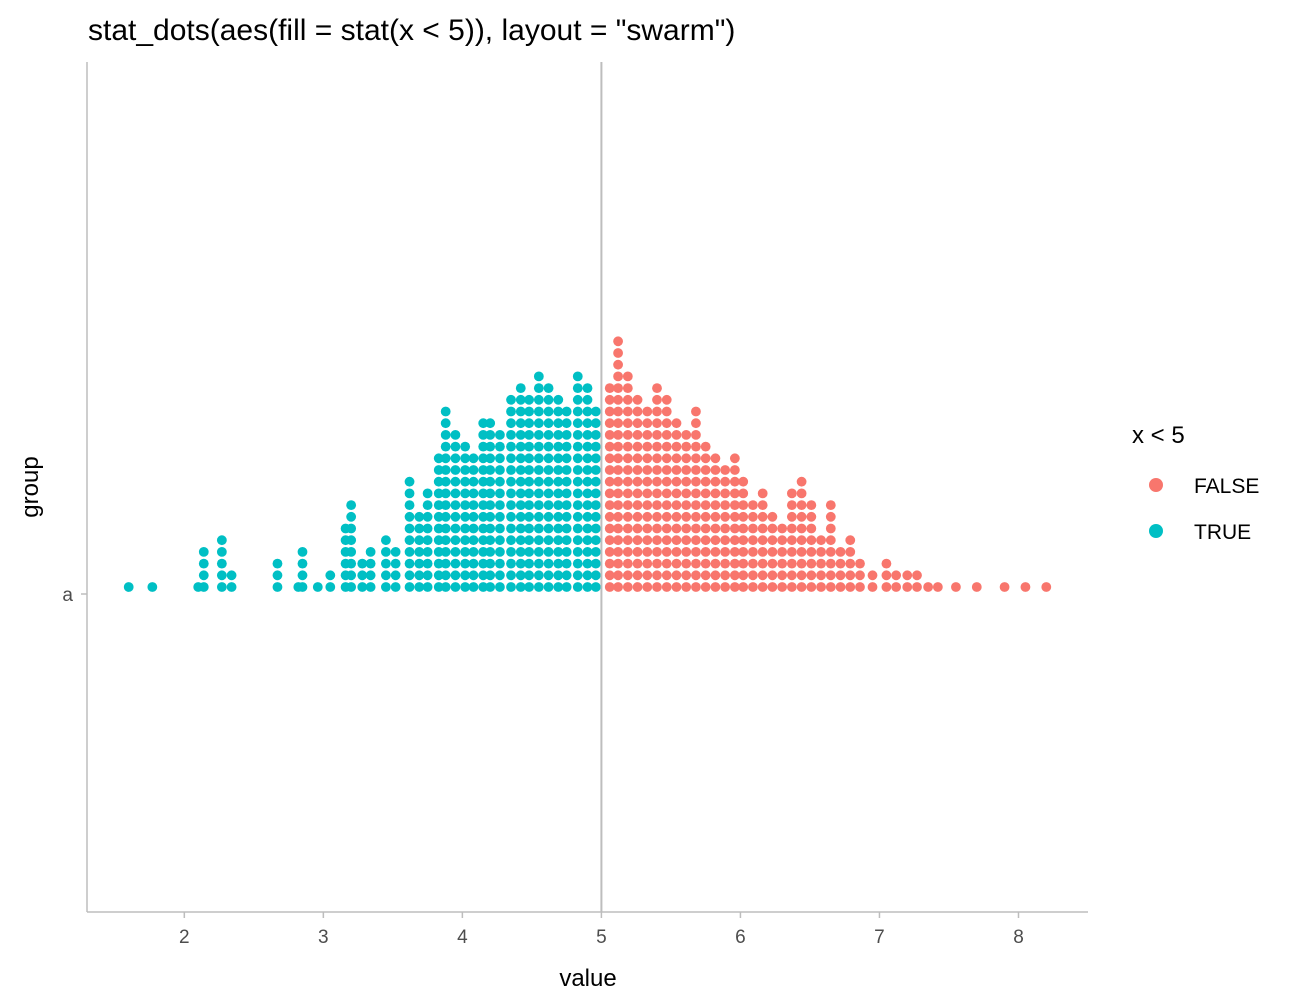 This screenshot has width=1296, height=1008. I want to click on legend: x < 5 FALSE TRUE, so click(1195, 483).